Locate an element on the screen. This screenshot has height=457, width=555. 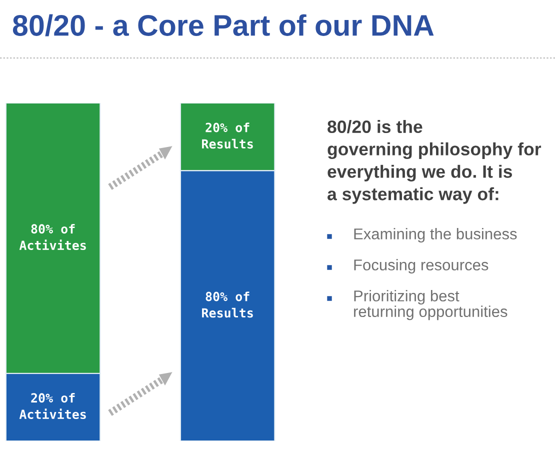
text: 80/20 is the governing philosophy for everything we do. It is a systematic way of: is located at coordinates (435, 162).